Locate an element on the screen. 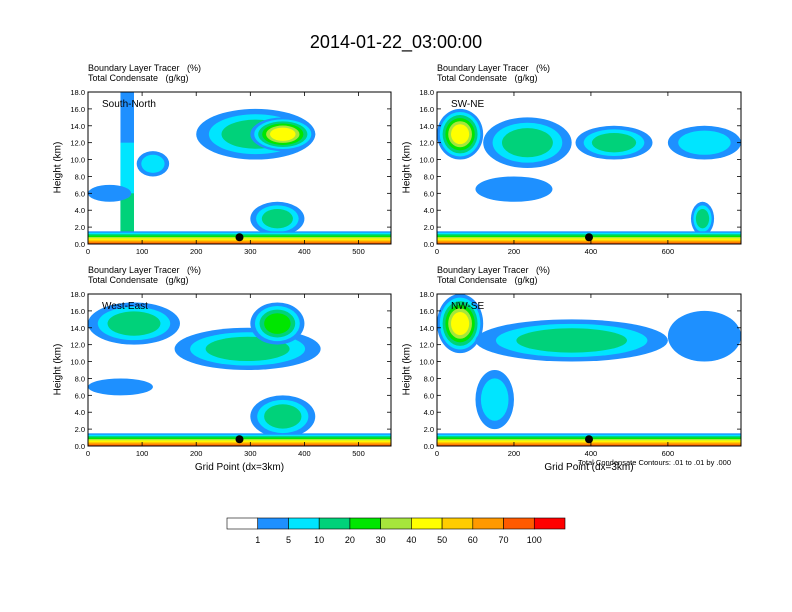 This screenshot has height=612, width=792. panel-label: South-North is located at coordinates (129, 104).